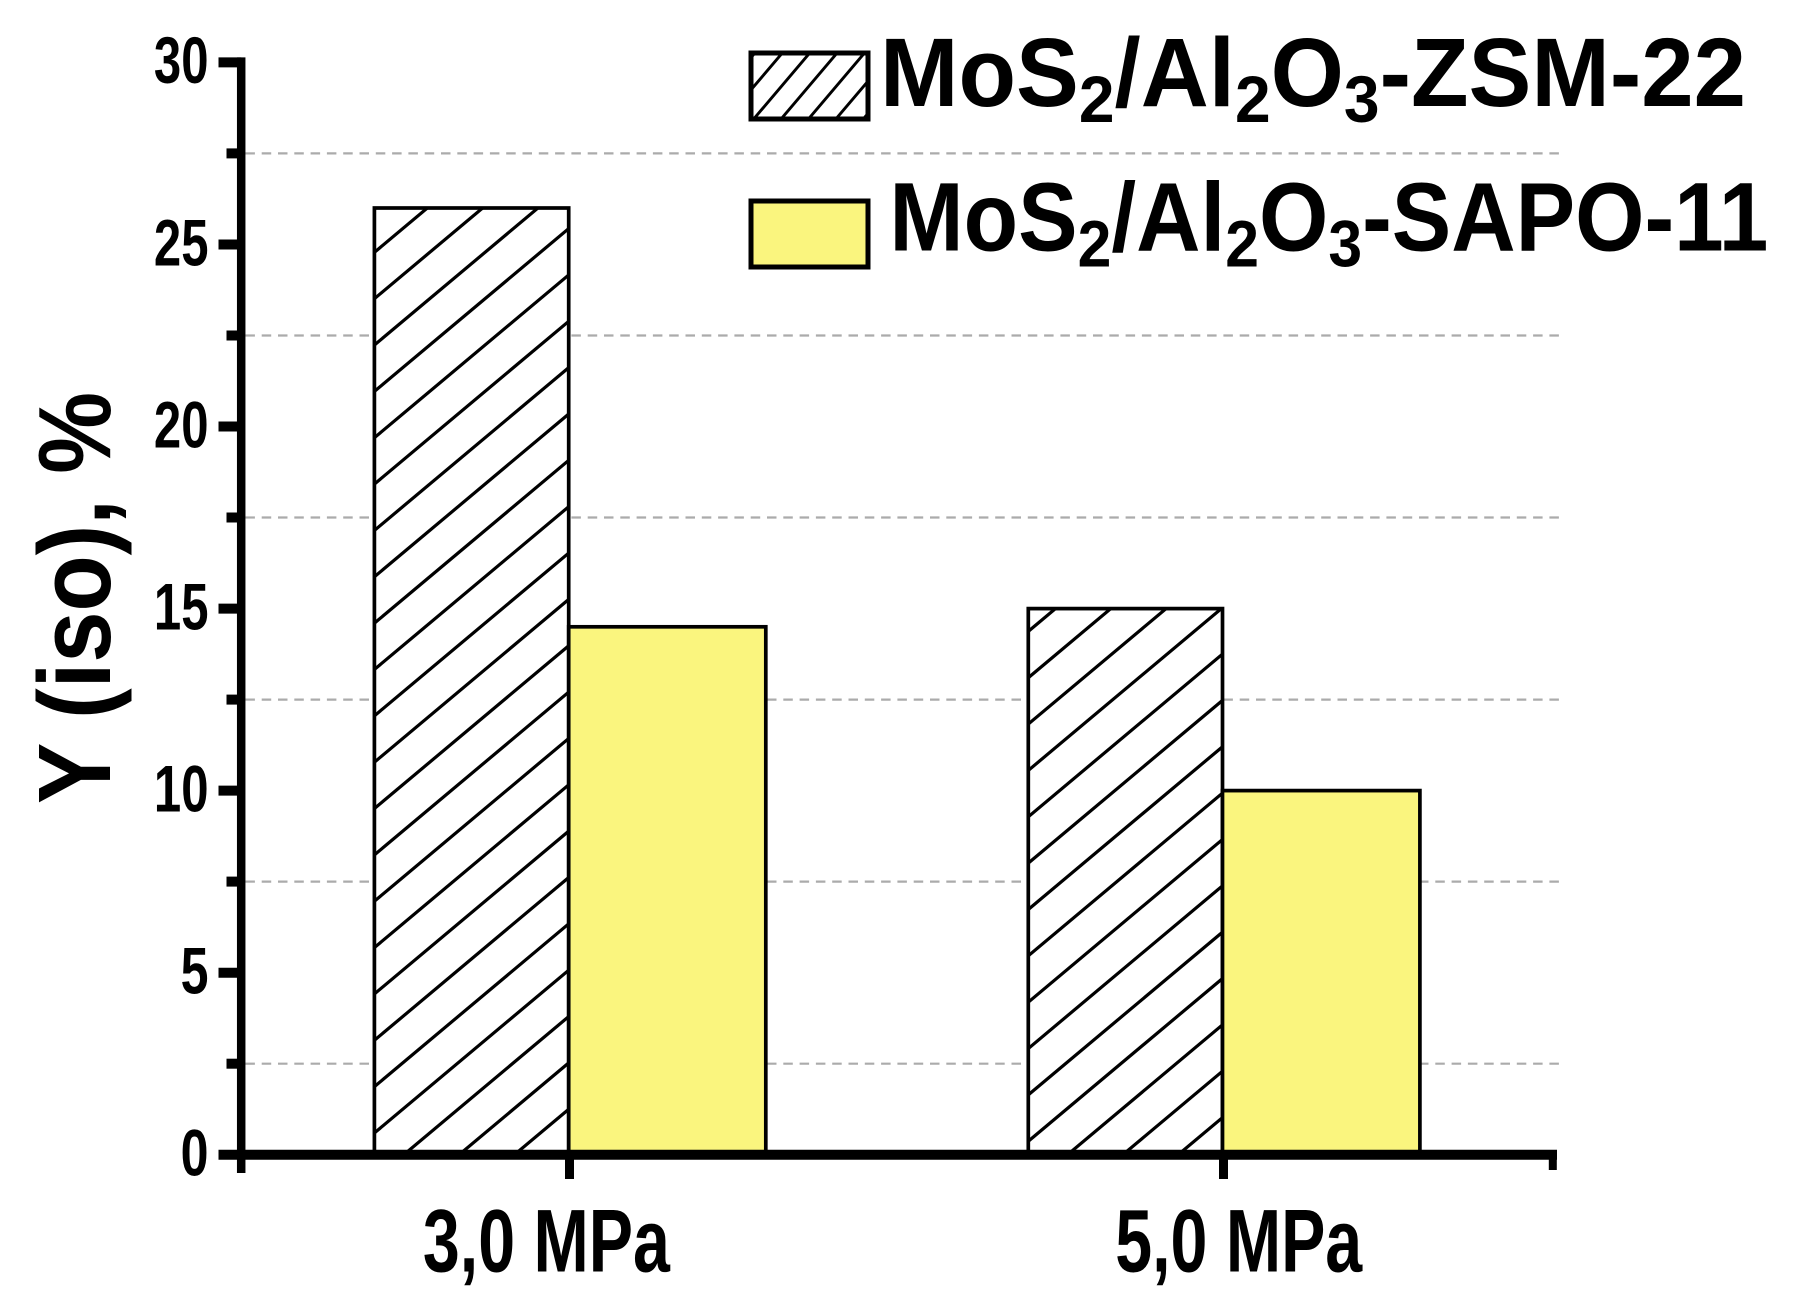 Image resolution: width=1793 pixels, height=1316 pixels. Describe the element at coordinates (181, 242) in the screenshot. I see `svg-text: 25` at that location.